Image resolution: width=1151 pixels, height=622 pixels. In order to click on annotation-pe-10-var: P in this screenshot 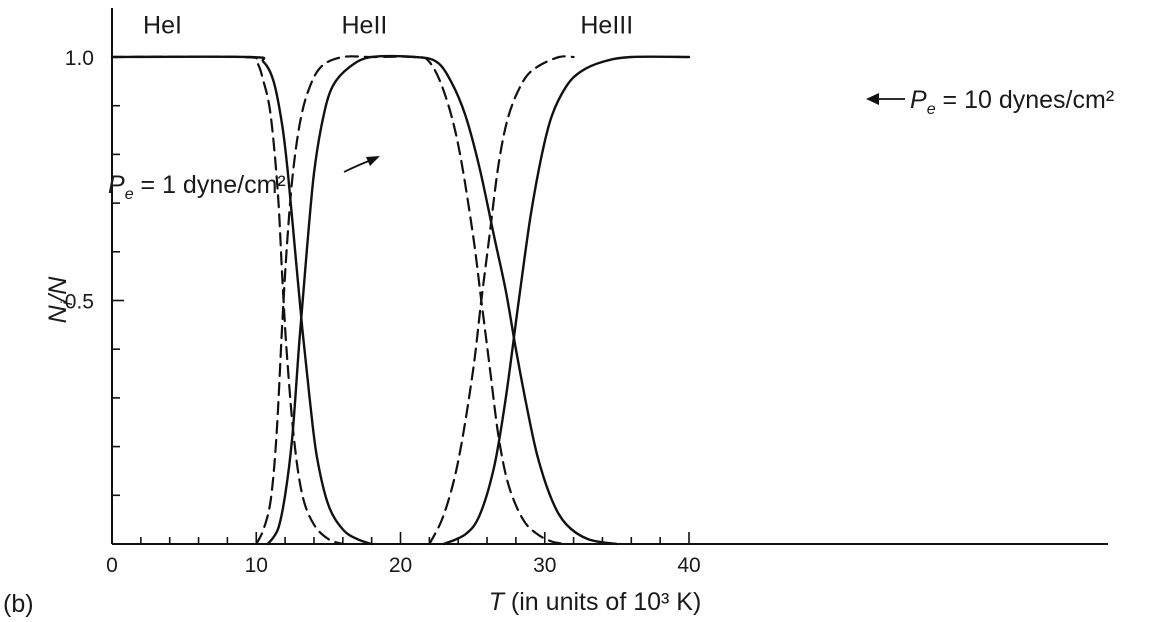, I will do `click(918, 100)`.